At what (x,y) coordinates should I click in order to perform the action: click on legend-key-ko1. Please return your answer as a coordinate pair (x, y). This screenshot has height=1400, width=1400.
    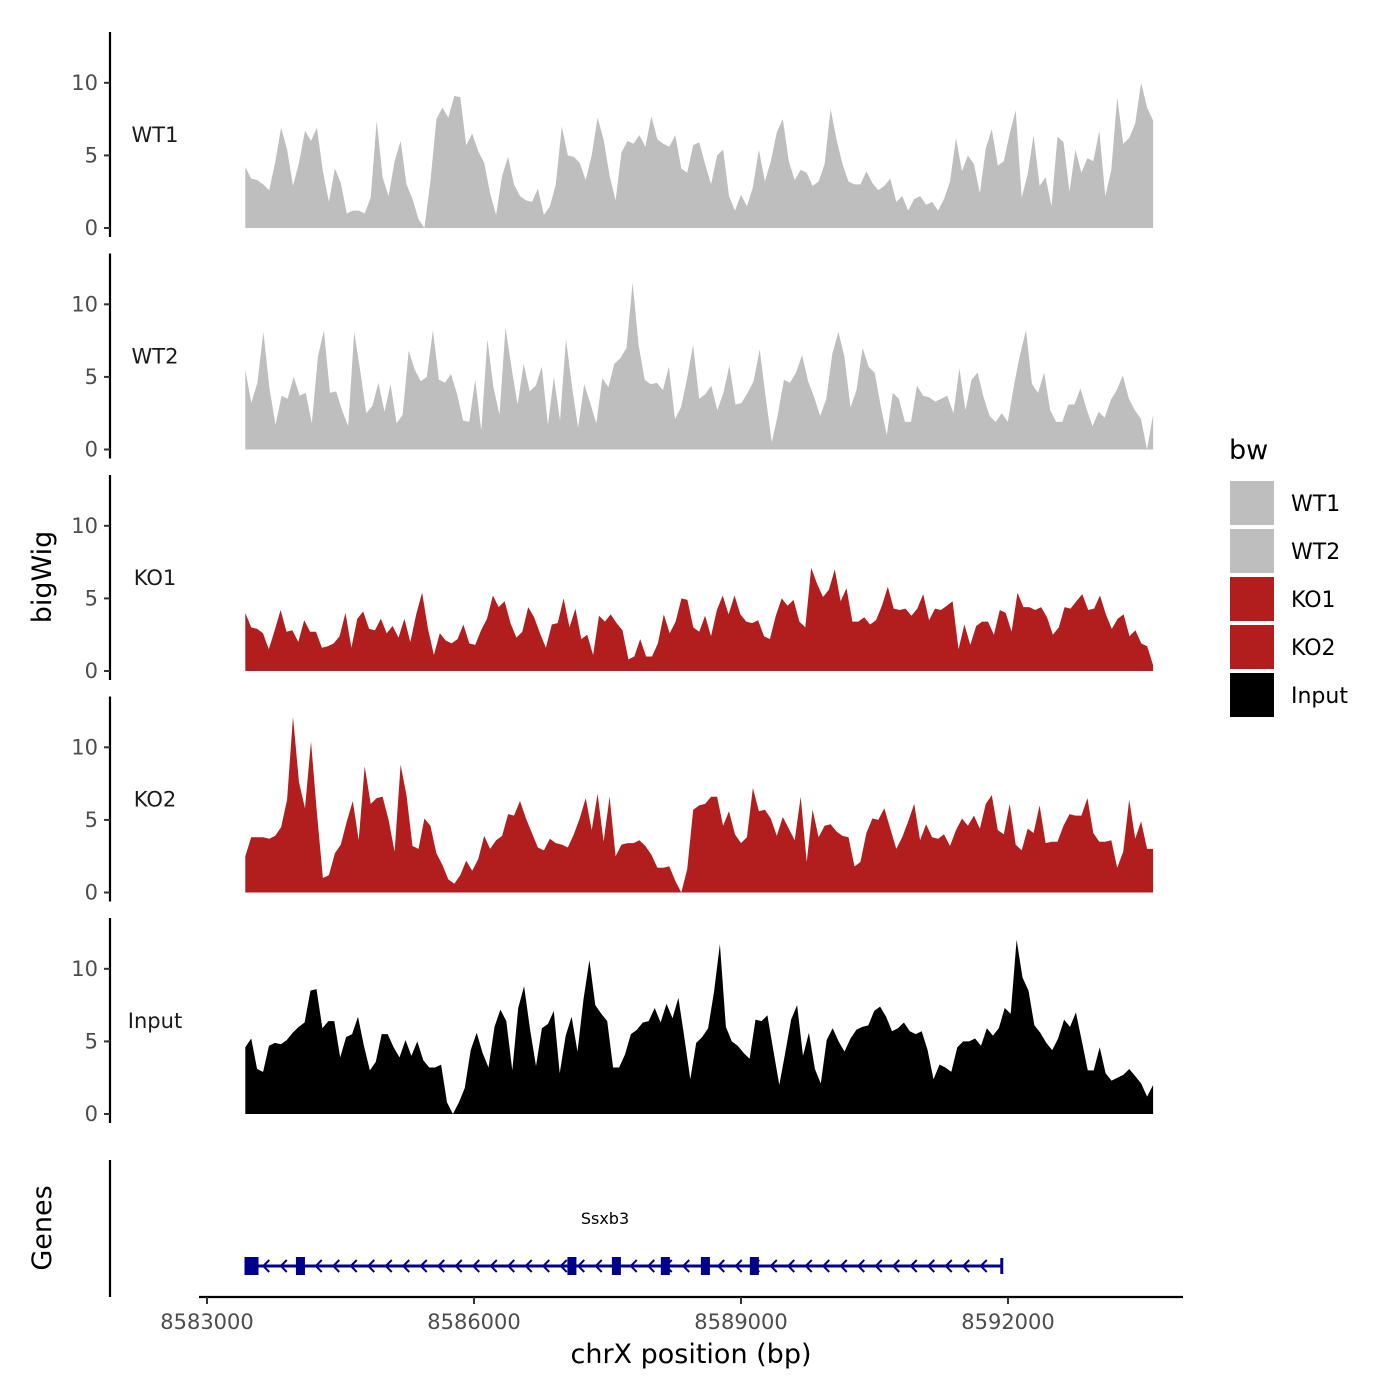
    Looking at the image, I should click on (1252, 599).